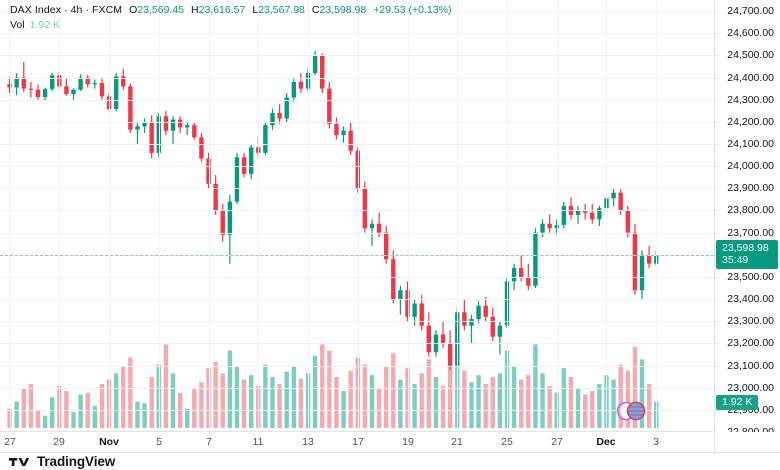 The width and height of the screenshot is (780, 470). What do you see at coordinates (656, 442) in the screenshot?
I see `time-axis-label: 3` at bounding box center [656, 442].